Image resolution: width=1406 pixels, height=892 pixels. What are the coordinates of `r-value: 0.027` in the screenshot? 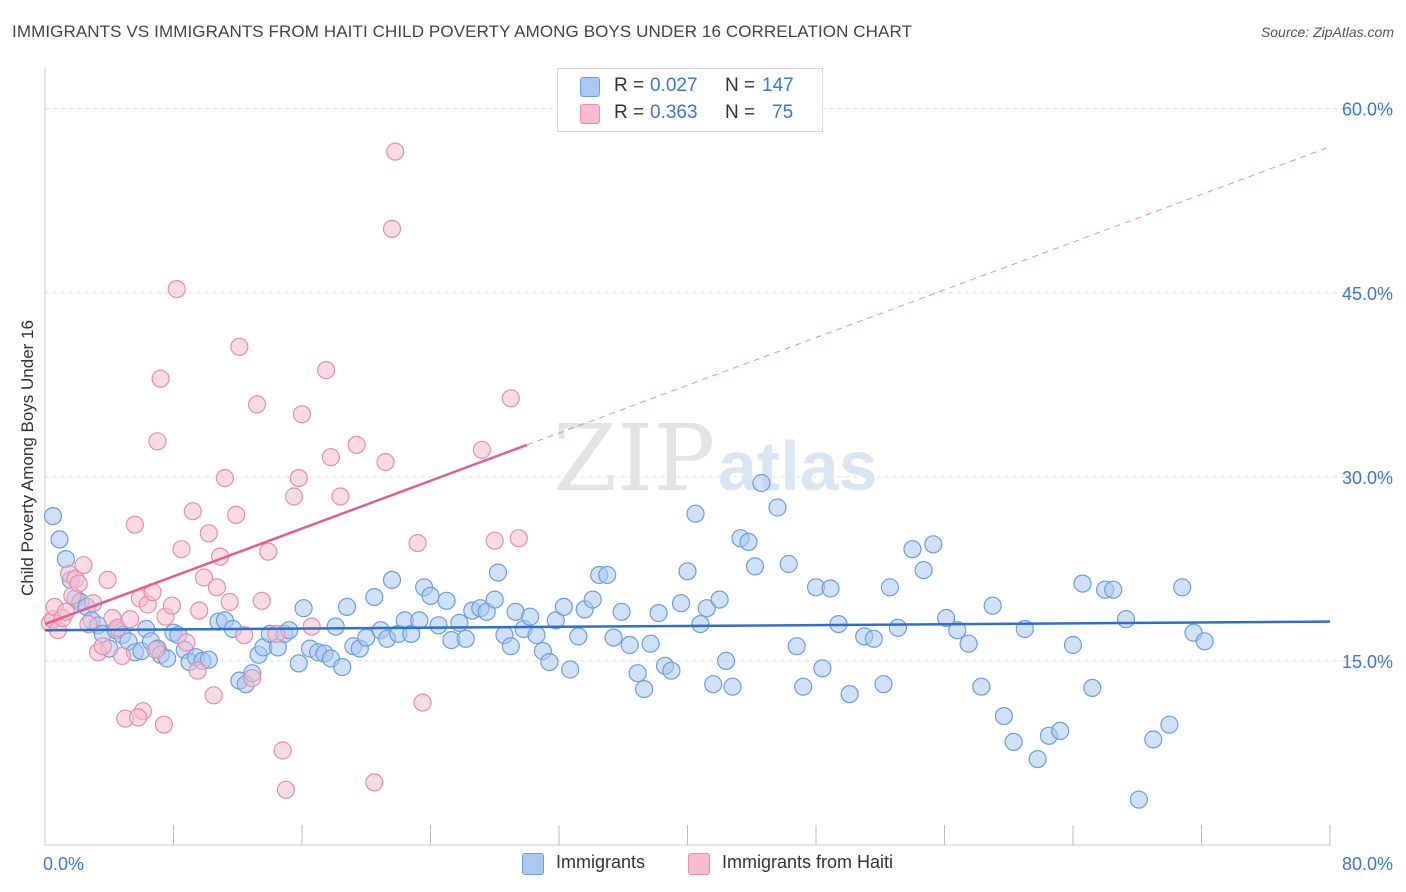 It's located at (674, 85).